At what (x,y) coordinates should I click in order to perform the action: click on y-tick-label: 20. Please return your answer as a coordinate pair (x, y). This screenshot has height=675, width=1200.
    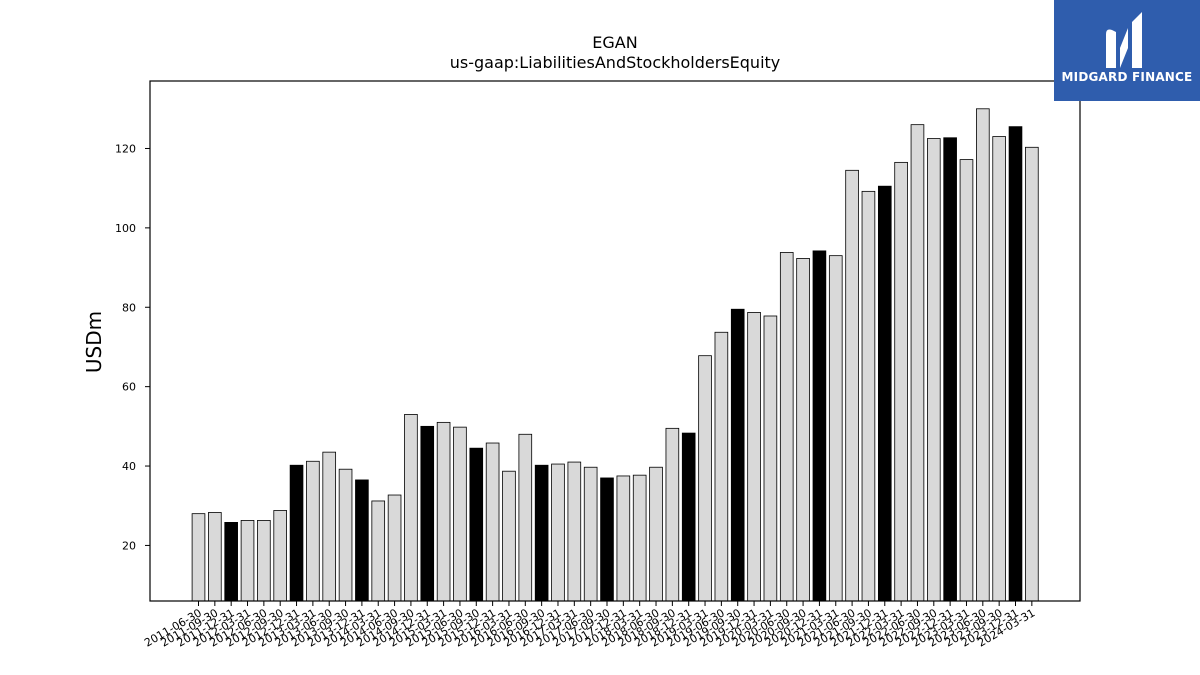
    Looking at the image, I should click on (129, 545).